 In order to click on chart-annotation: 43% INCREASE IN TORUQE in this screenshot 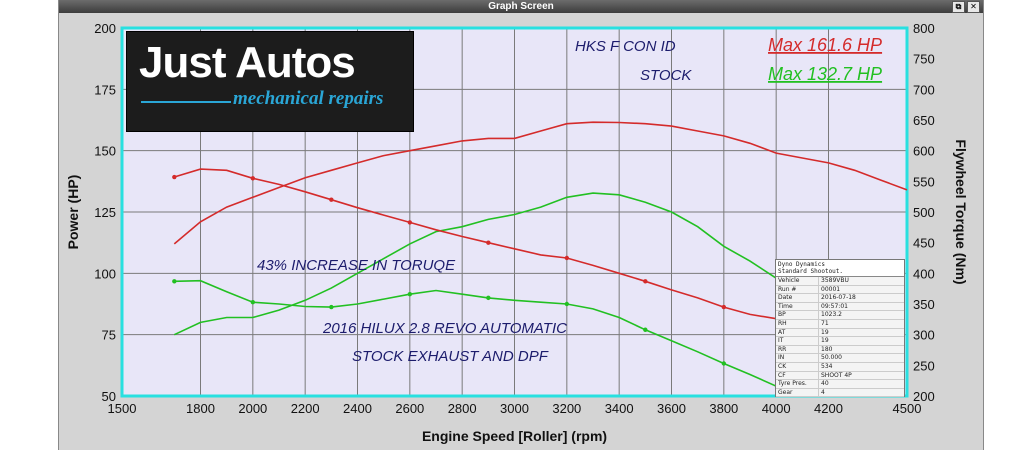, I will do `click(356, 265)`.